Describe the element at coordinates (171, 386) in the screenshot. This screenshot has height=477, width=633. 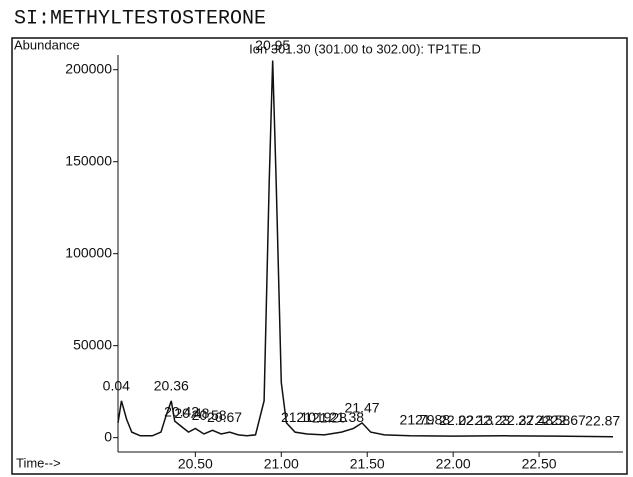
I see `peak-label: 20.36` at that location.